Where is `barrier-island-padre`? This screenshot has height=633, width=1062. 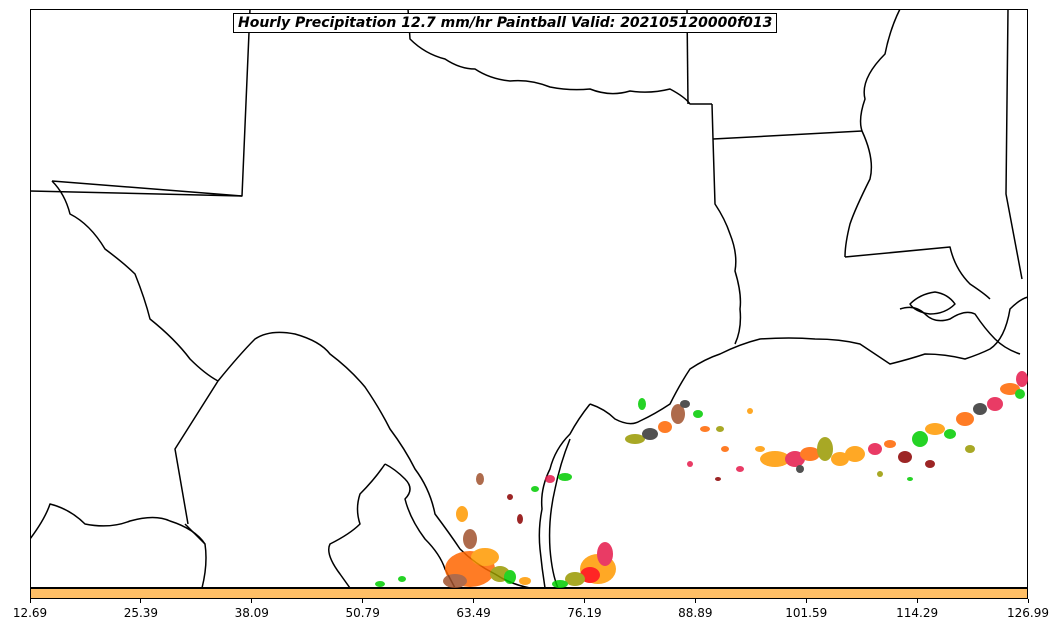 barrier-island-padre is located at coordinates (559, 513).